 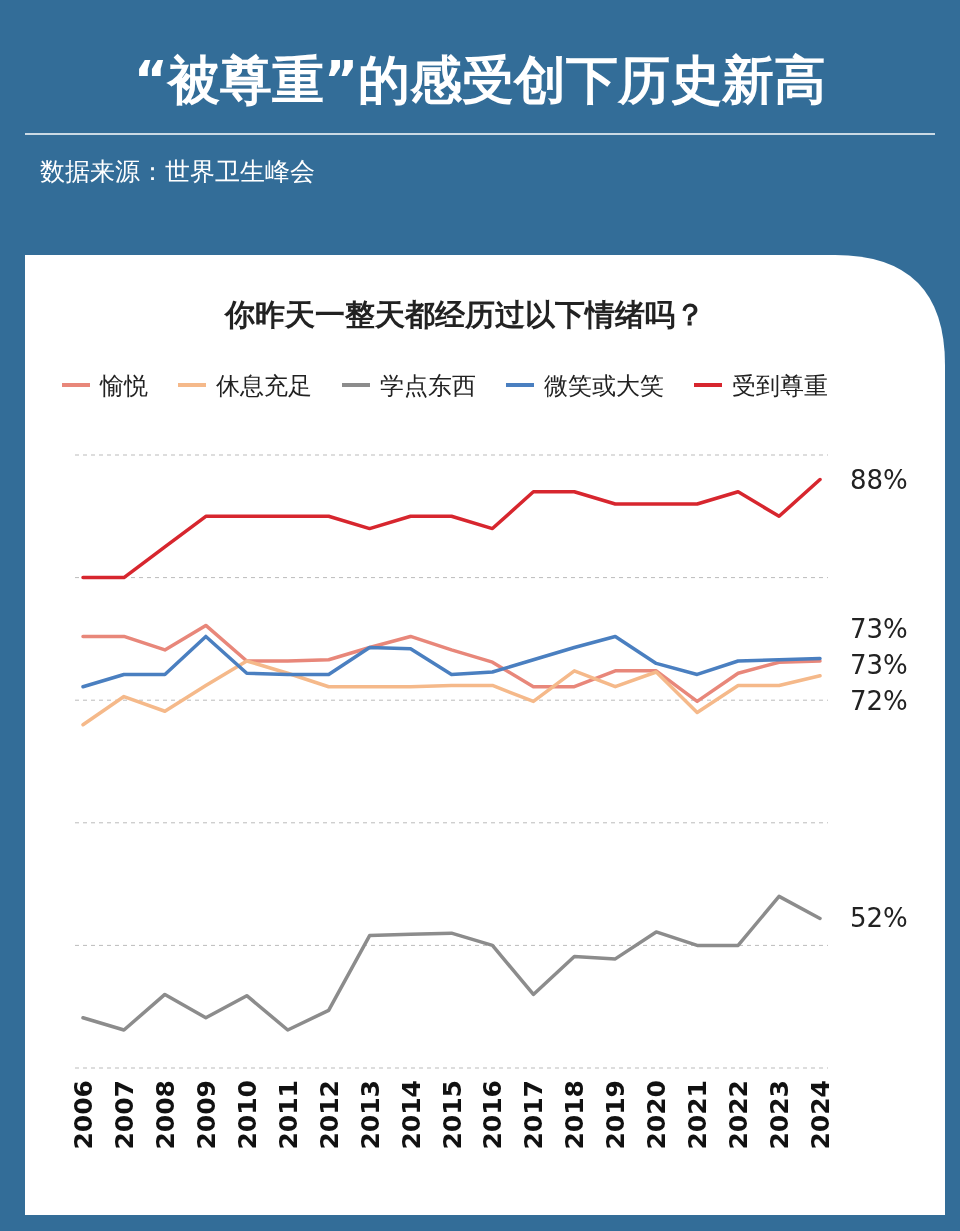 I want to click on x-tick-label: 2015, so click(x=452, y=1115).